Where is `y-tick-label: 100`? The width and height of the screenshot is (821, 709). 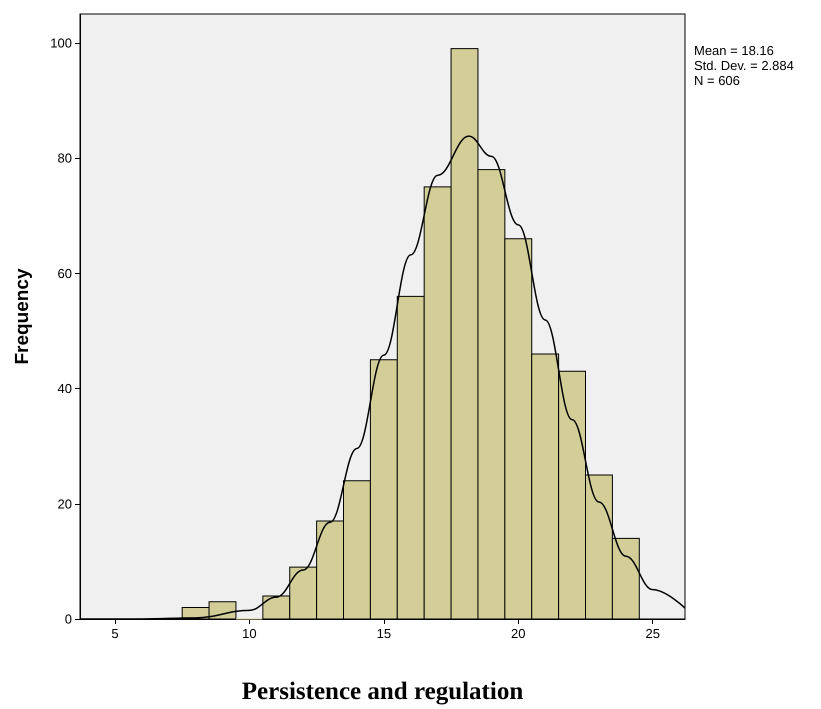
y-tick-label: 100 is located at coordinates (61, 42).